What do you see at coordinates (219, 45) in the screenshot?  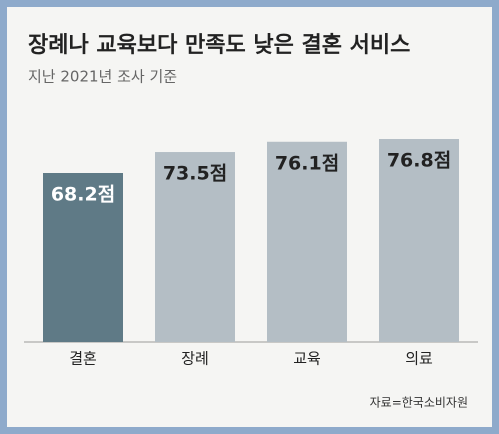 I see `chart-title: 장례나 교육보다 만족도 낮은 결혼 서비스` at bounding box center [219, 45].